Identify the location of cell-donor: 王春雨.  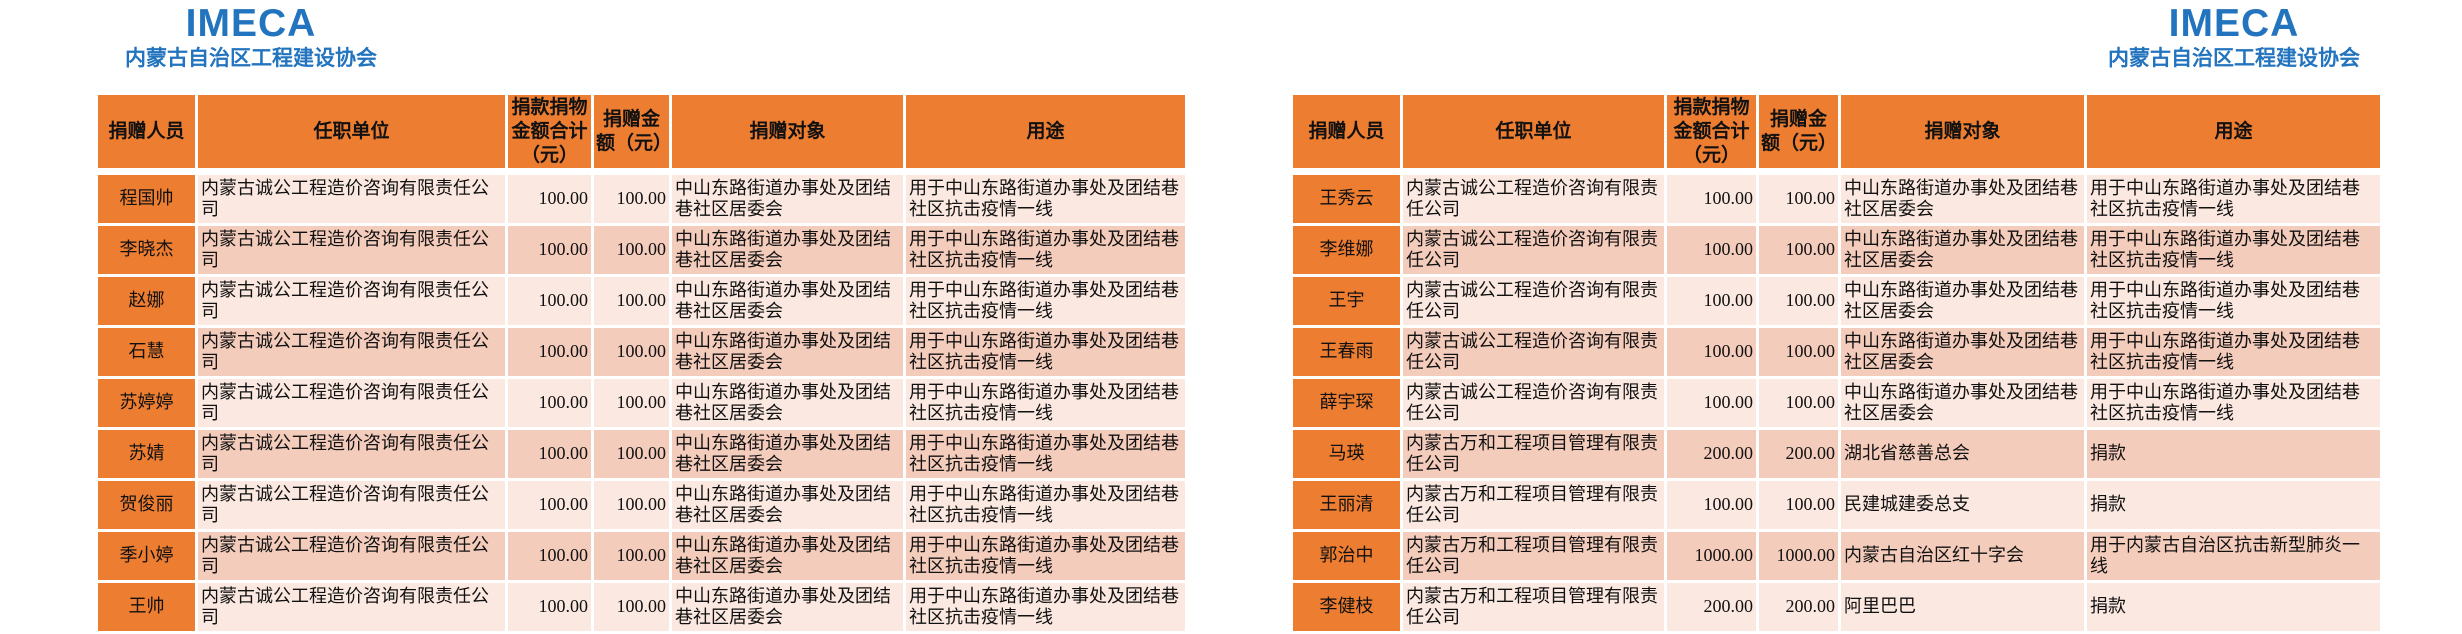
(1346, 352).